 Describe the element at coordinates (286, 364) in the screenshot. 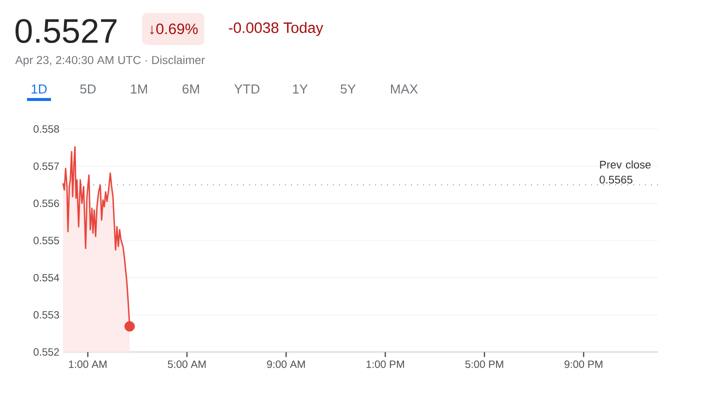

I see `x-tick-label: 9:00 AM` at that location.